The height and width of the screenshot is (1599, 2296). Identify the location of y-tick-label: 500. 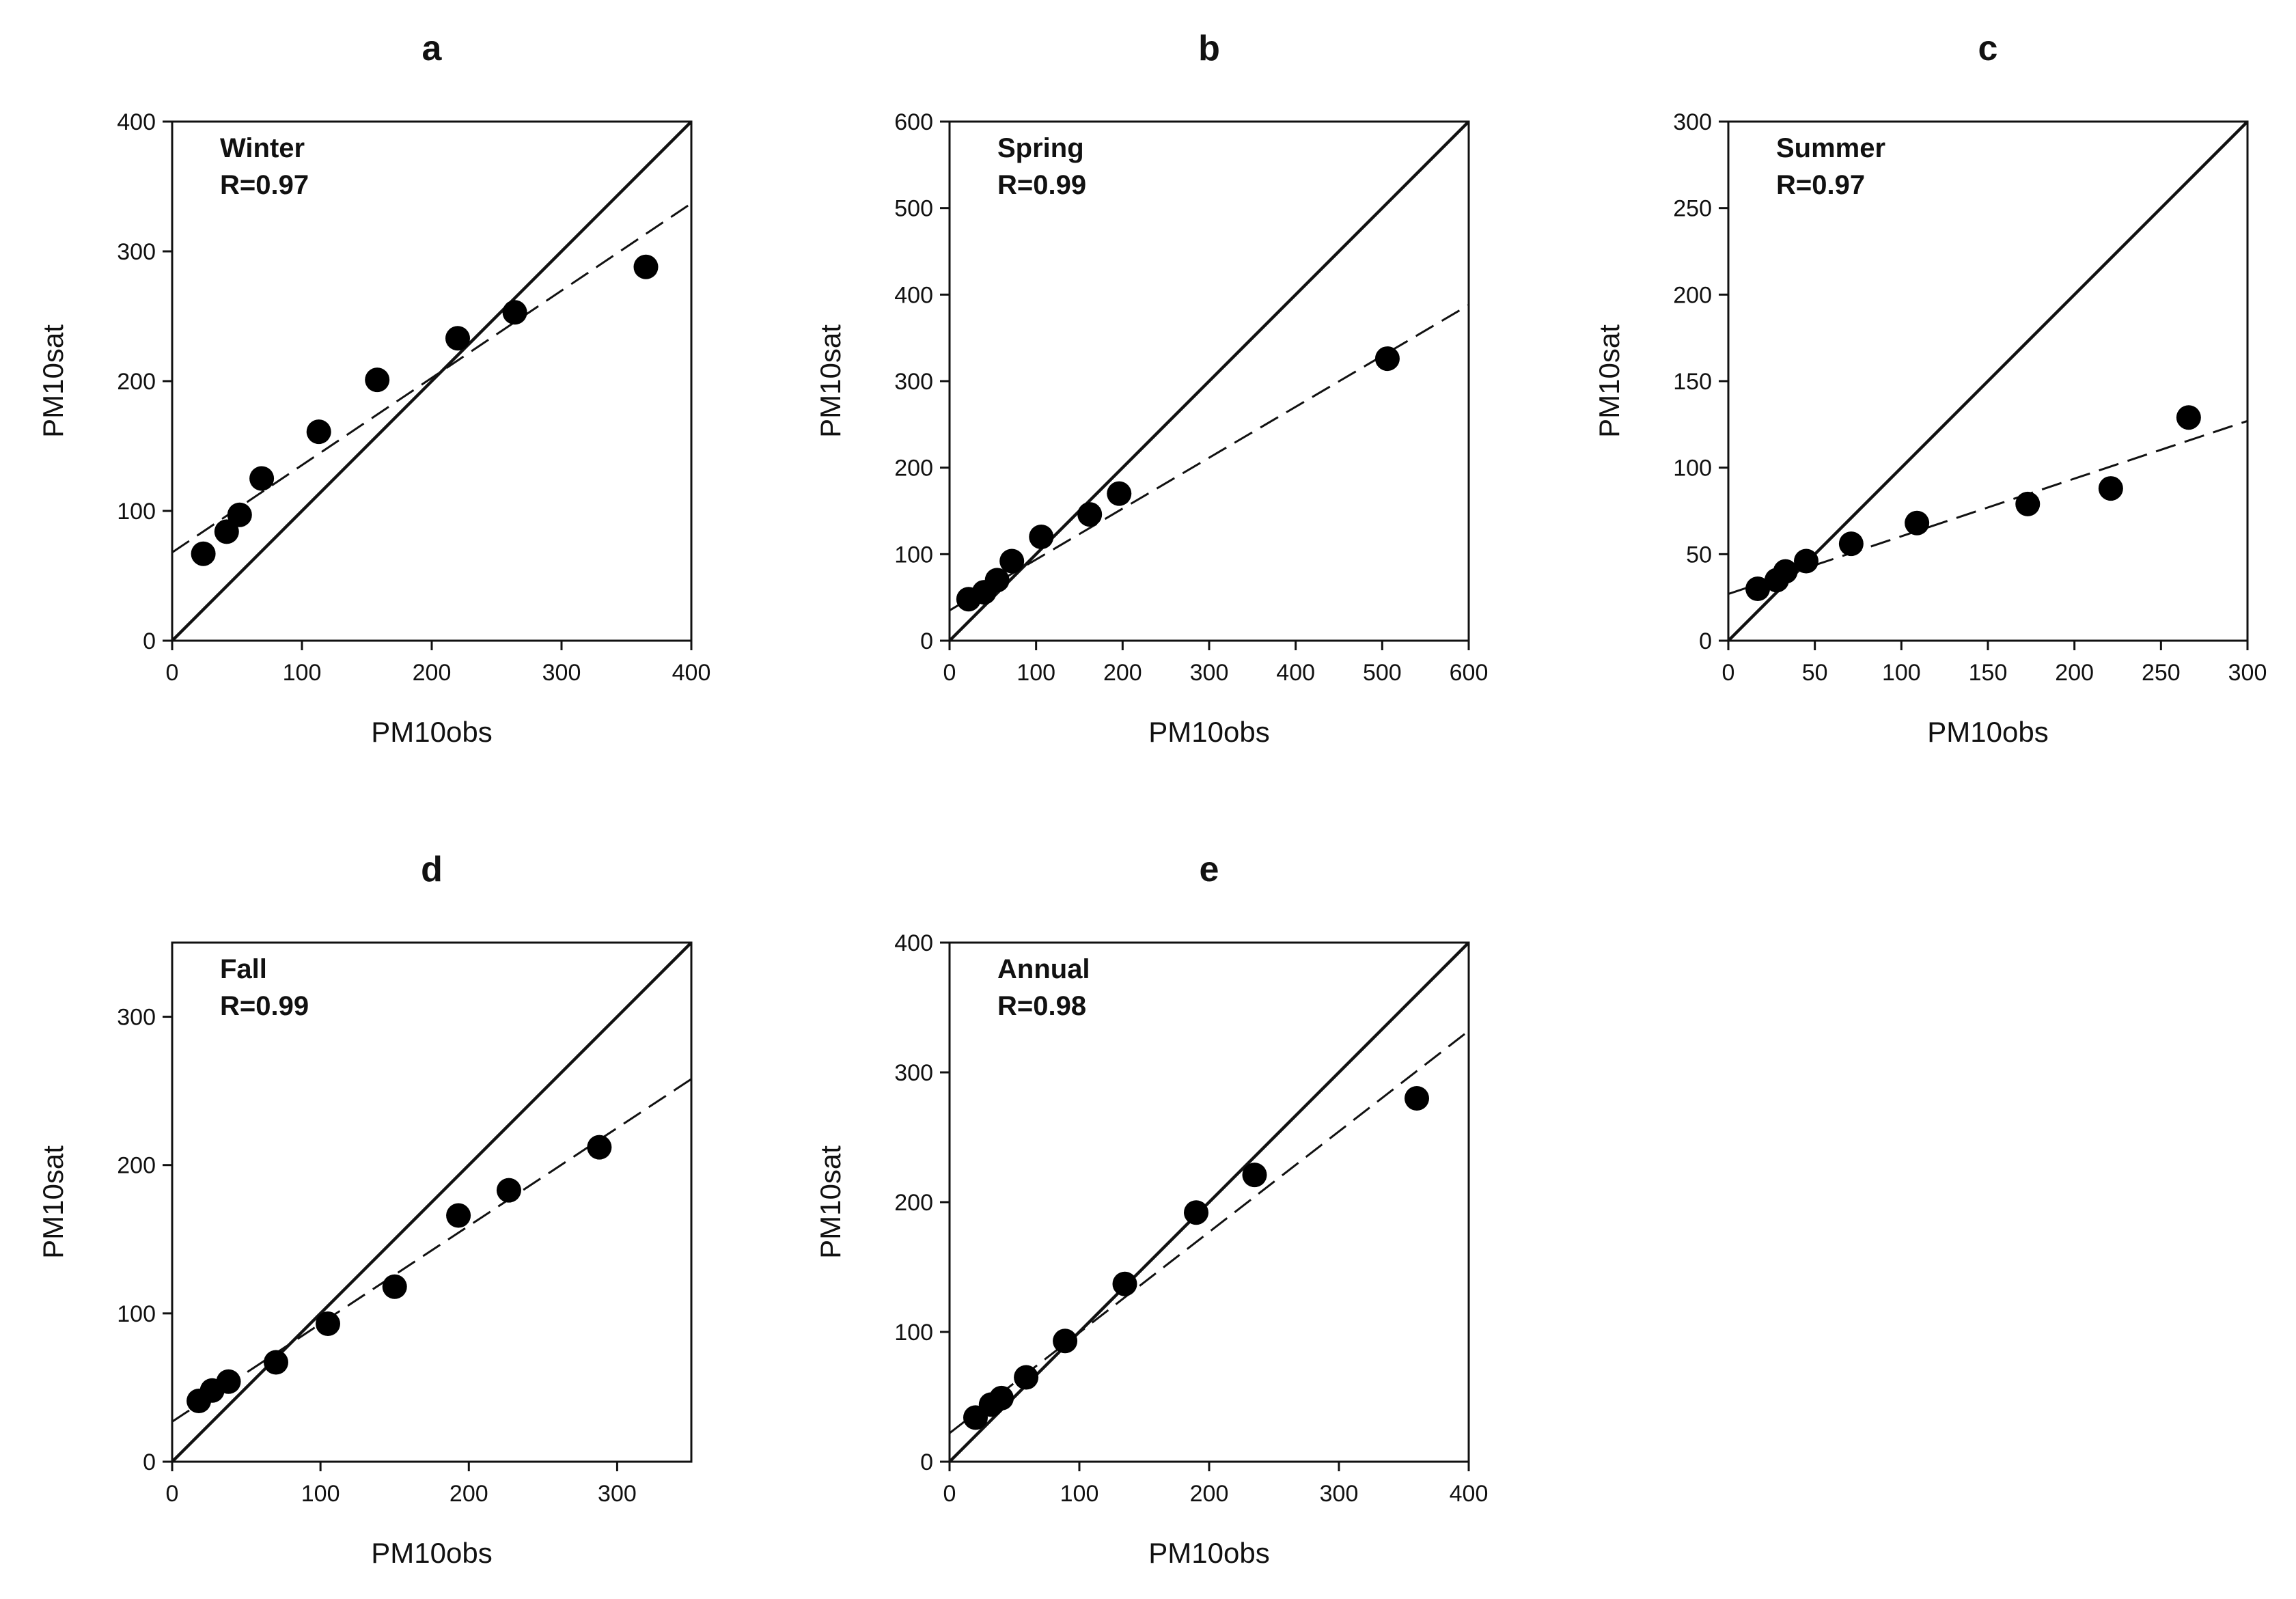
(914, 209).